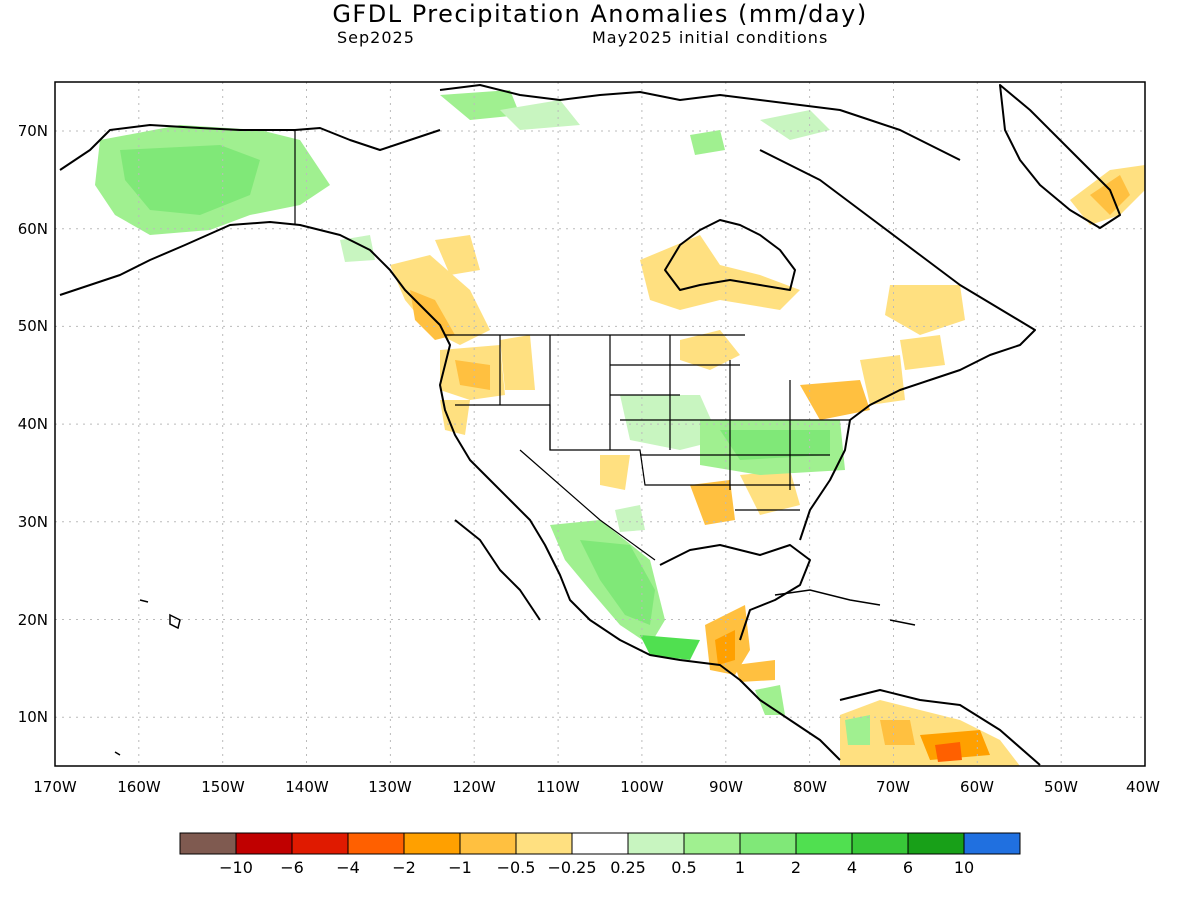 This screenshot has width=1200, height=900. I want to click on lon-tick-label: 80W, so click(810, 787).